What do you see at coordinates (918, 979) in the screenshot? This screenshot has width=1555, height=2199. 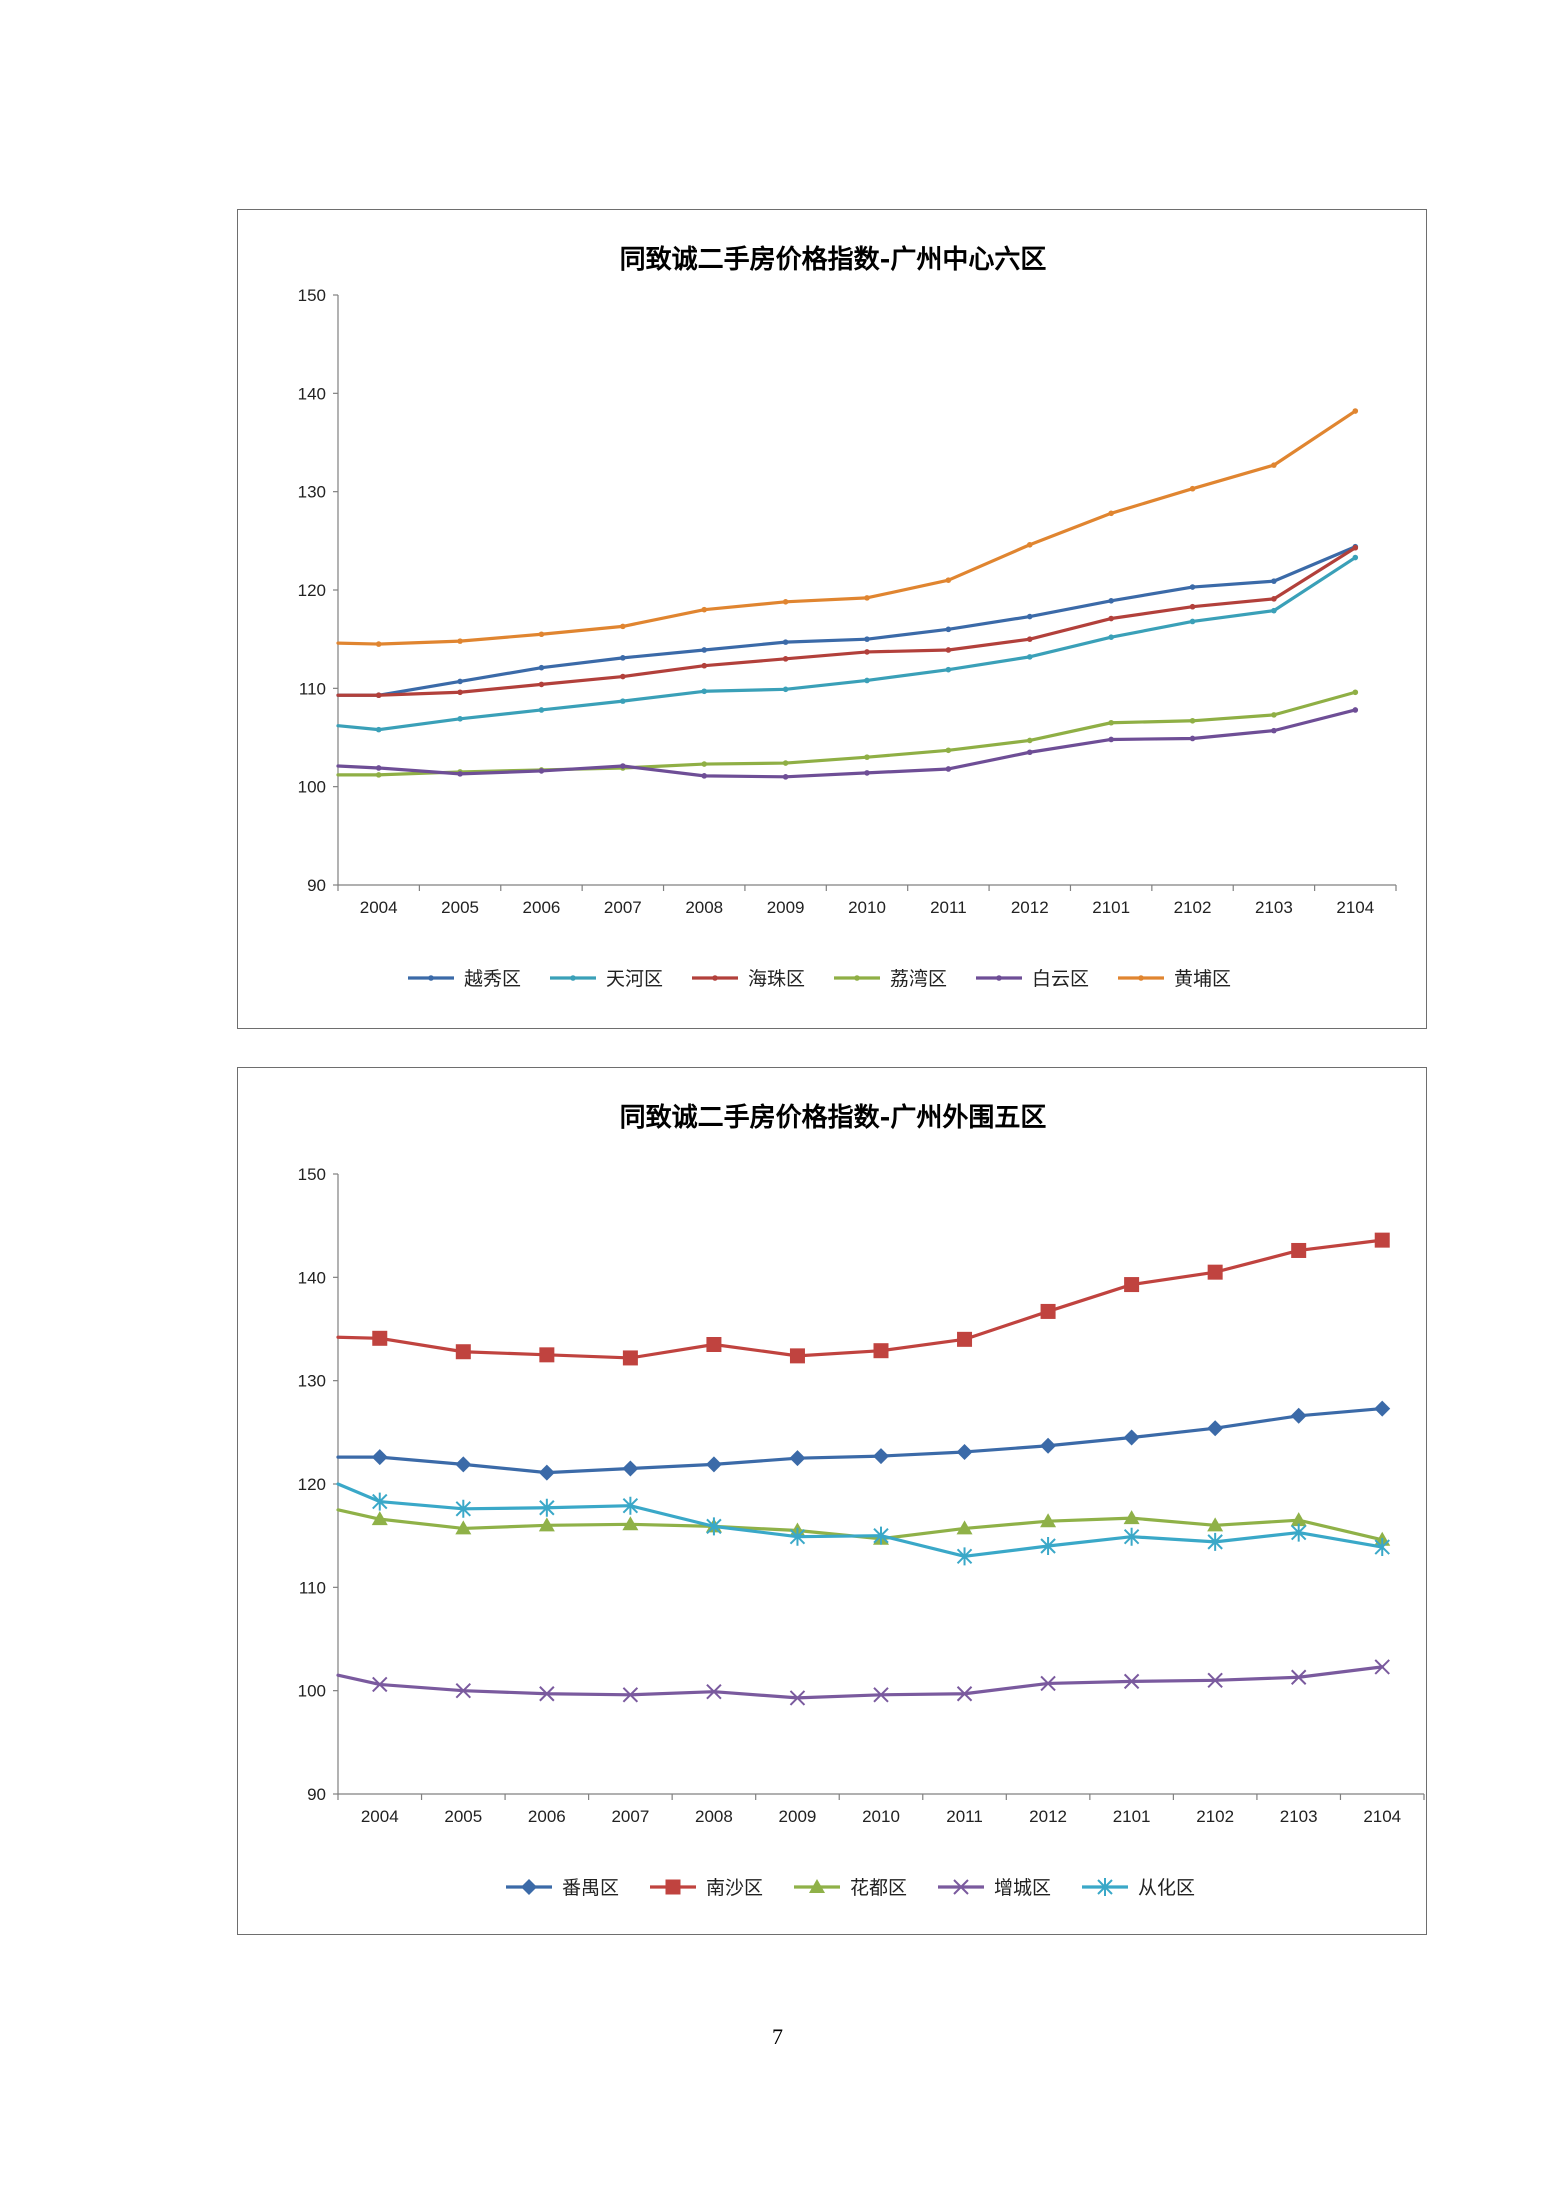 I see `legend-label: 荔湾区` at bounding box center [918, 979].